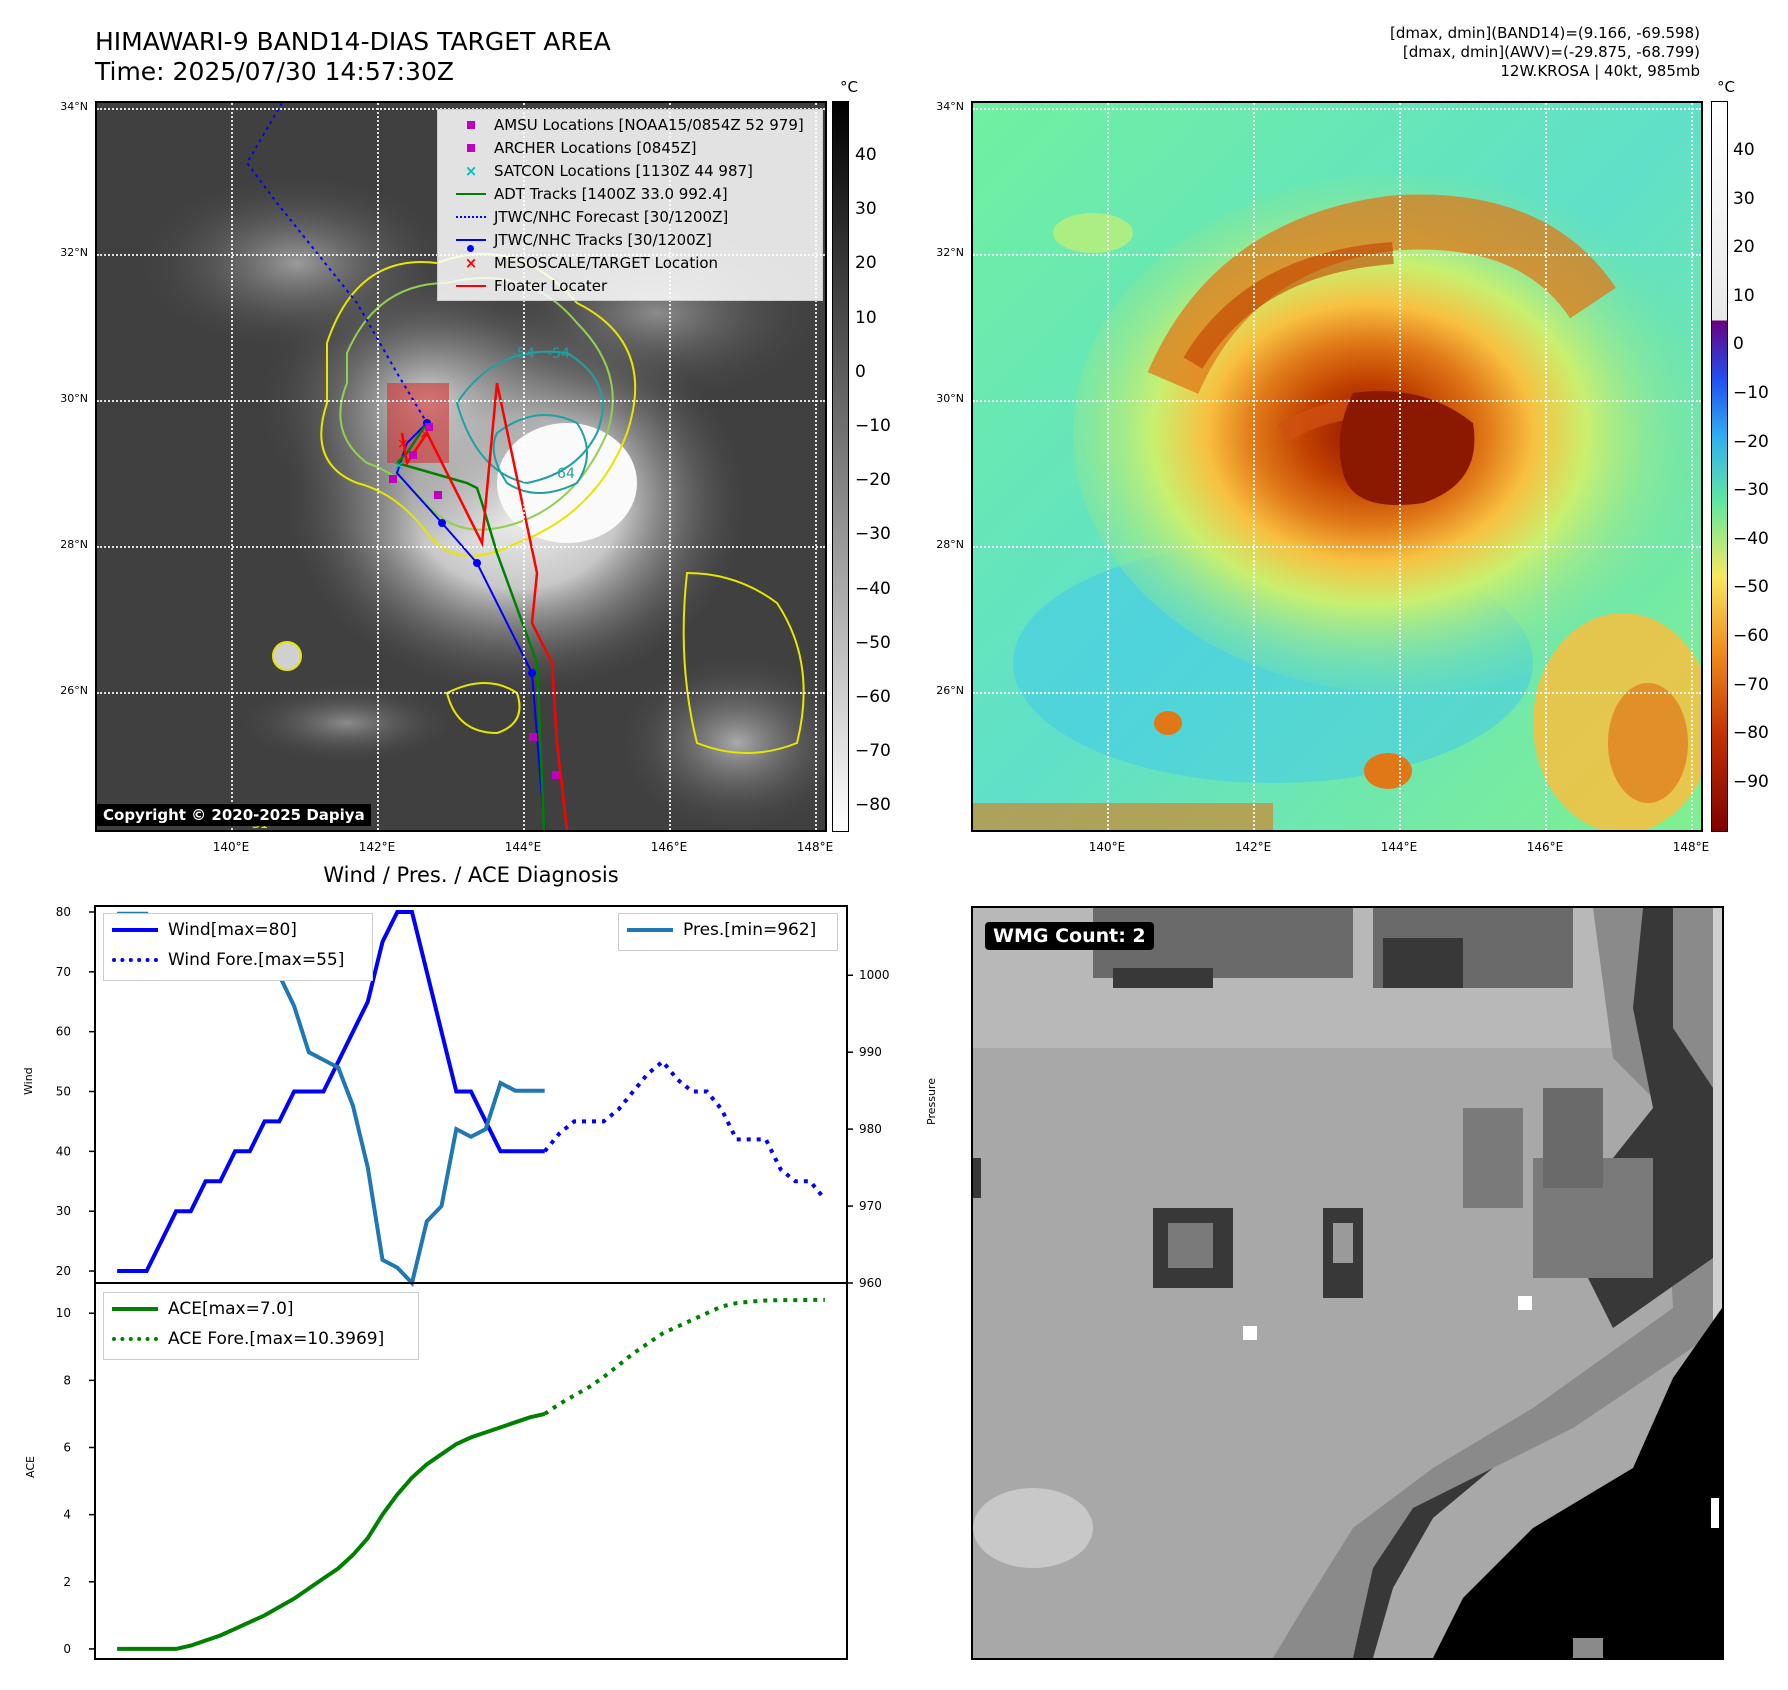  What do you see at coordinates (1253, 847) in the screenshot?
I see `lon-label: 142°E` at bounding box center [1253, 847].